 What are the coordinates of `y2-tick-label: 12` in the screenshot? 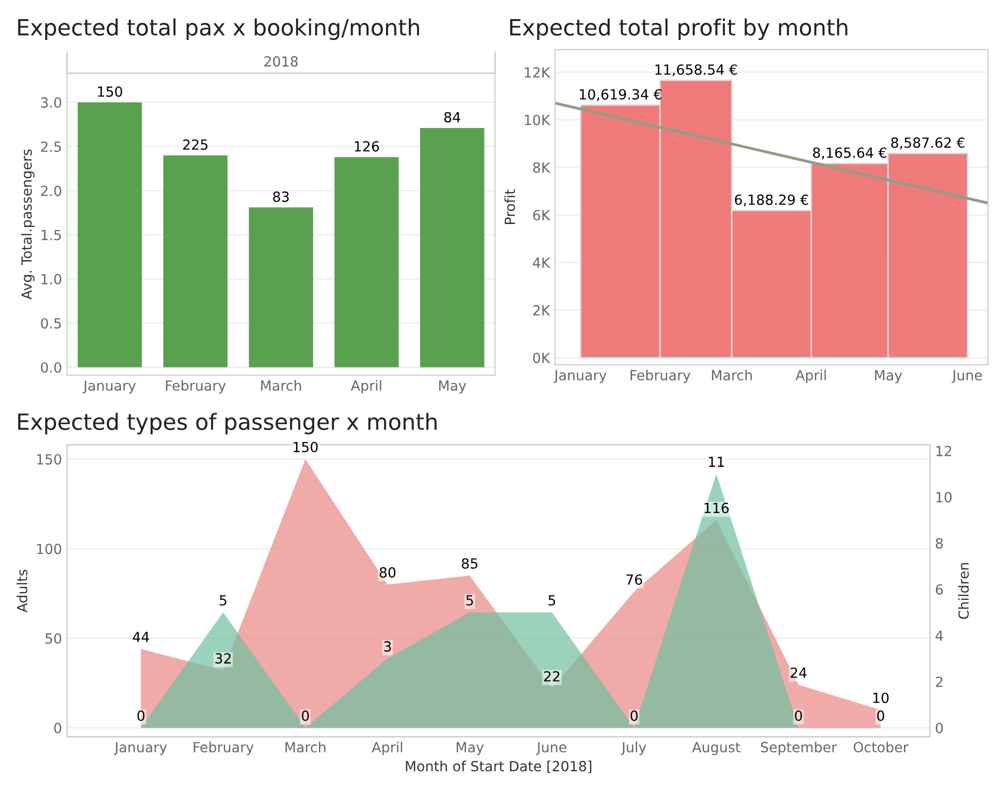 It's located at (944, 451).